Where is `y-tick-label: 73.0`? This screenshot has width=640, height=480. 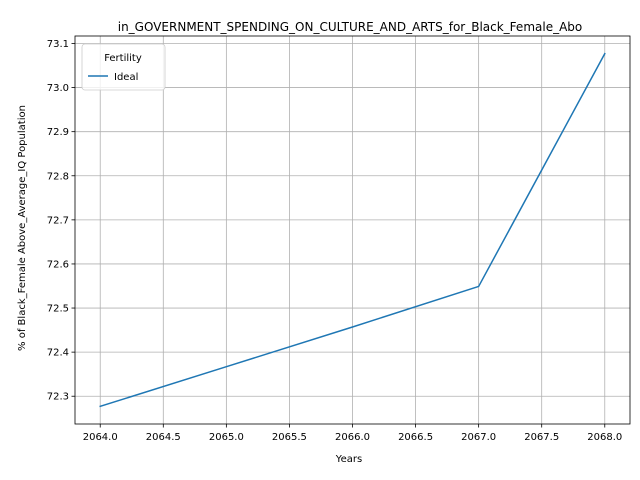
y-tick-label: 73.0 is located at coordinates (58, 88).